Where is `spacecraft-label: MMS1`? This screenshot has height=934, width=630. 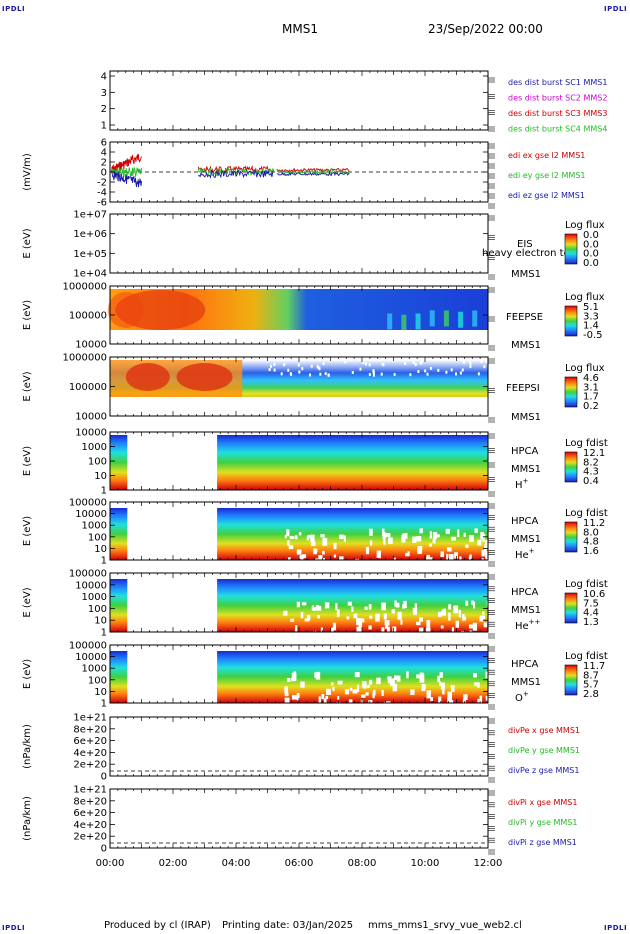 spacecraft-label: MMS1 is located at coordinates (526, 345).